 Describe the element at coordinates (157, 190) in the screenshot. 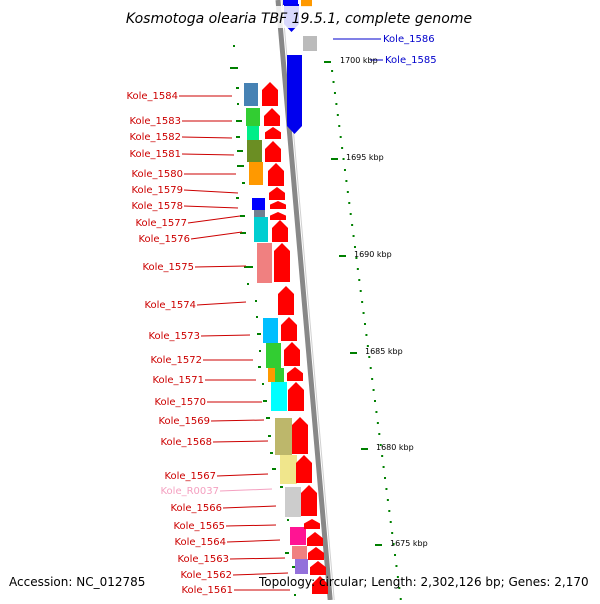

I see `gene-label: Kole_1579` at that location.